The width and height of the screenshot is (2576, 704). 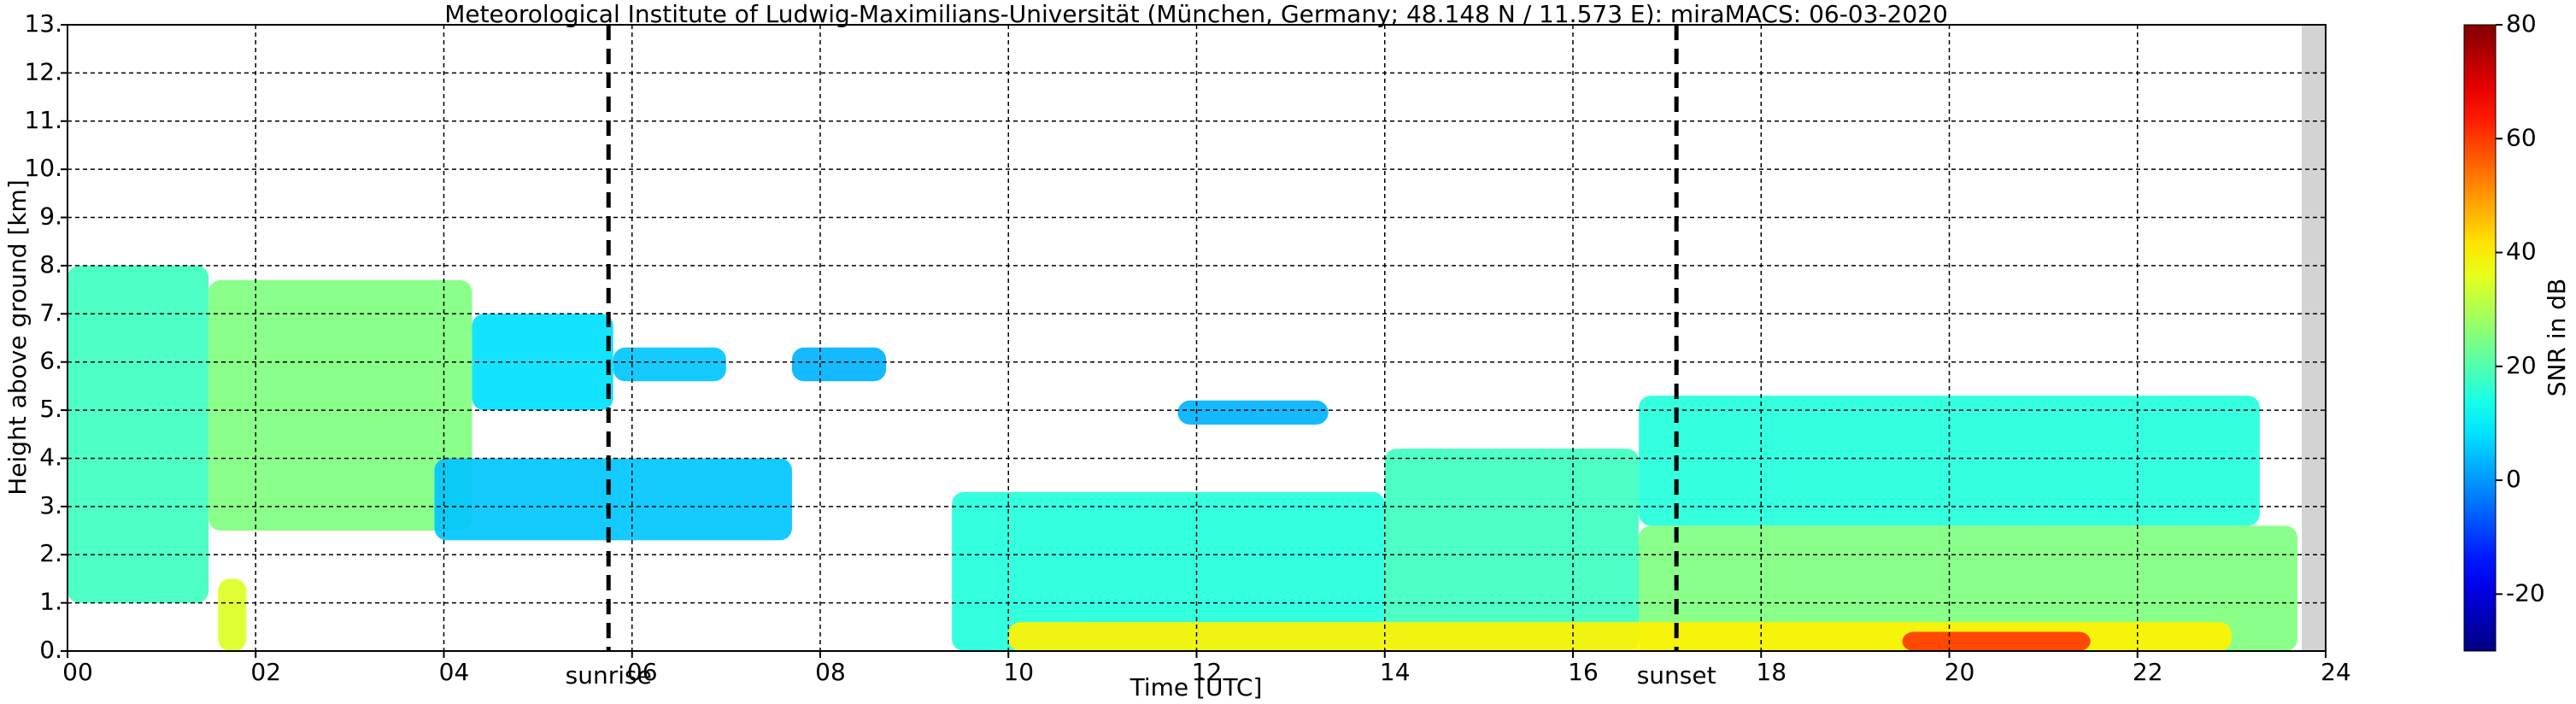 What do you see at coordinates (1395, 672) in the screenshot?
I see `x-tick-label: 14` at bounding box center [1395, 672].